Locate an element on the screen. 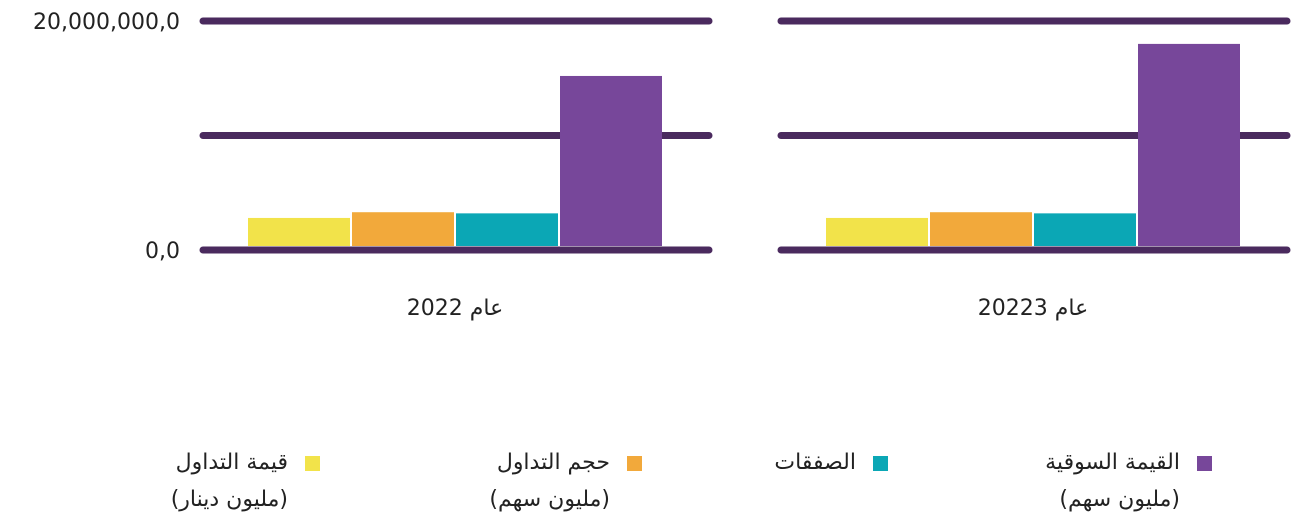 The width and height of the screenshot is (1291, 527). legend-unit: (مليون دينار) is located at coordinates (229, 499).